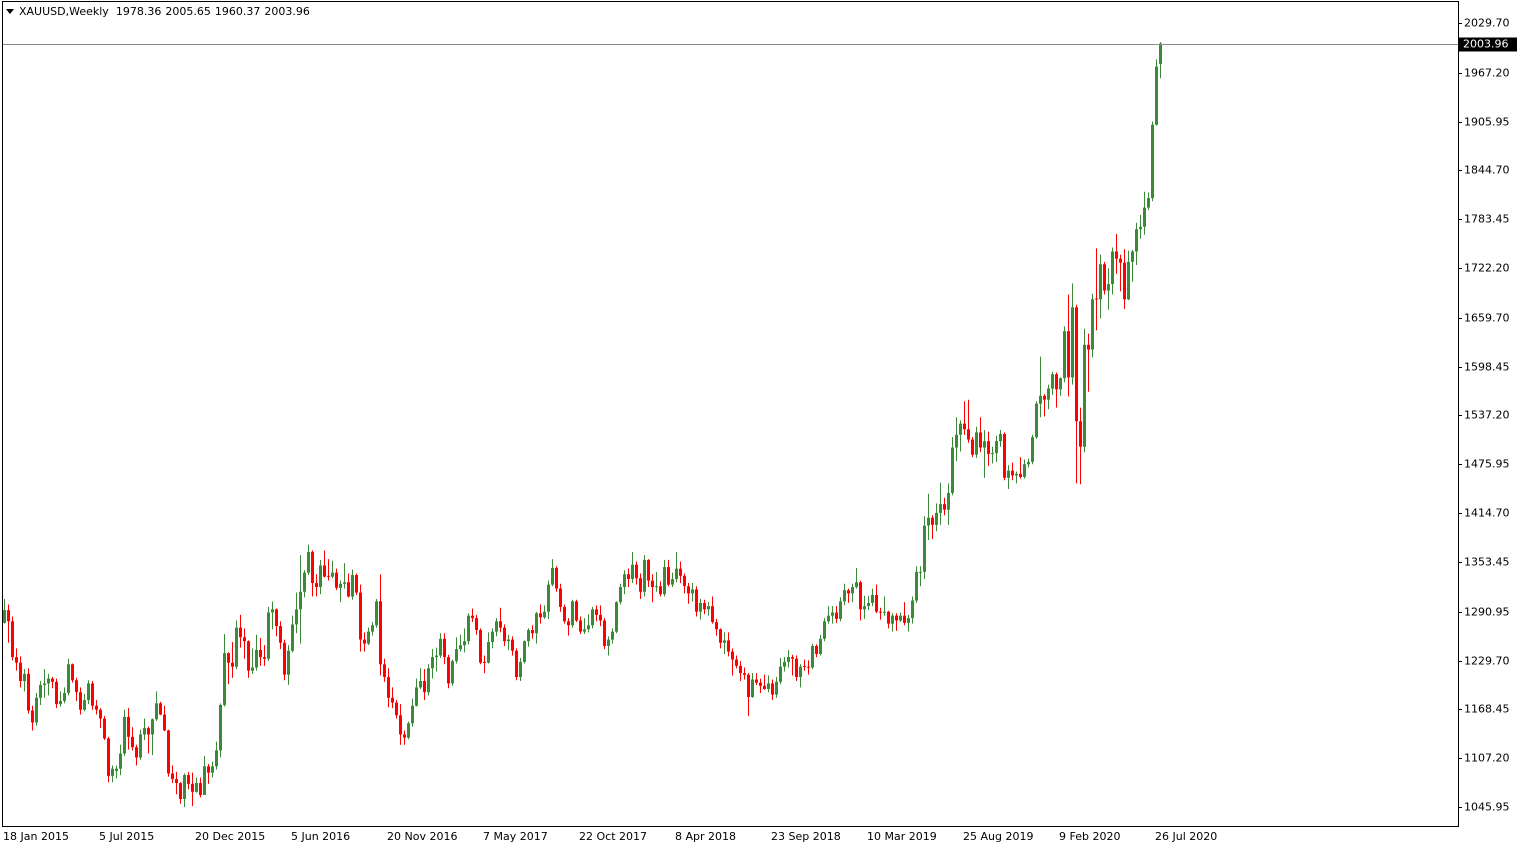 This screenshot has height=850, width=1522. I want to click on y-tick-label: 1844.70, so click(1487, 170).